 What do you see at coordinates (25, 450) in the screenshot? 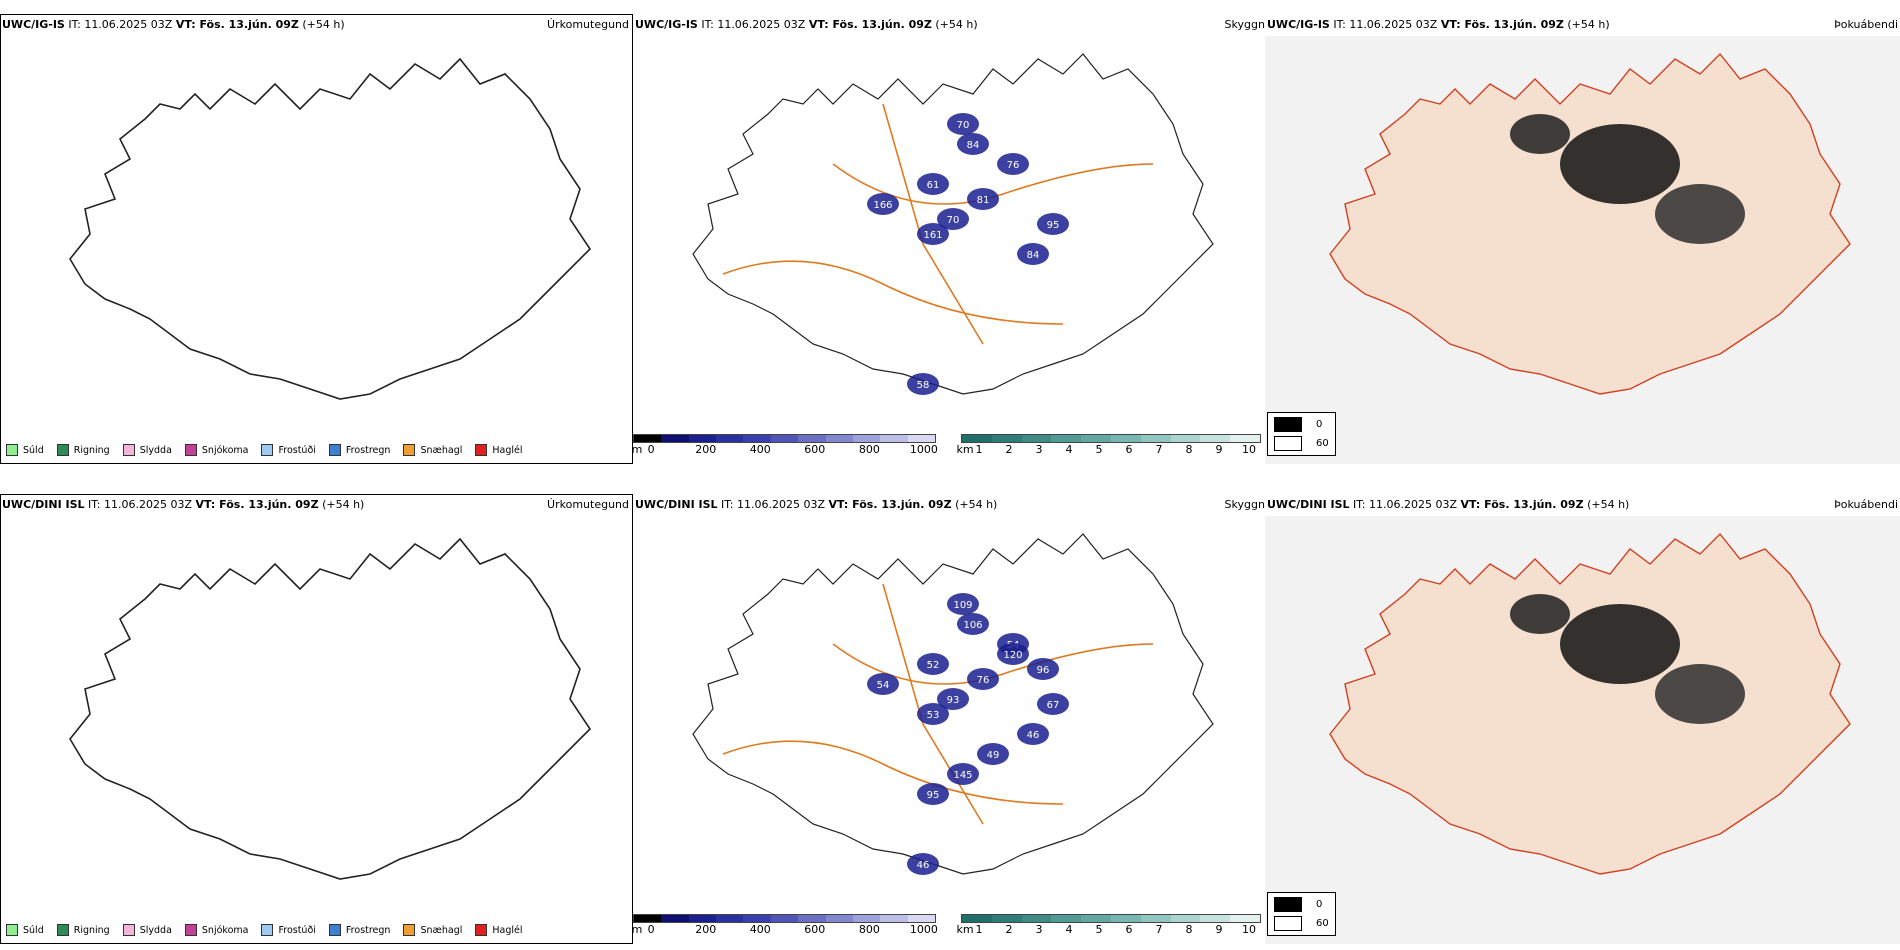
I see `legend-item: Súld` at bounding box center [25, 450].